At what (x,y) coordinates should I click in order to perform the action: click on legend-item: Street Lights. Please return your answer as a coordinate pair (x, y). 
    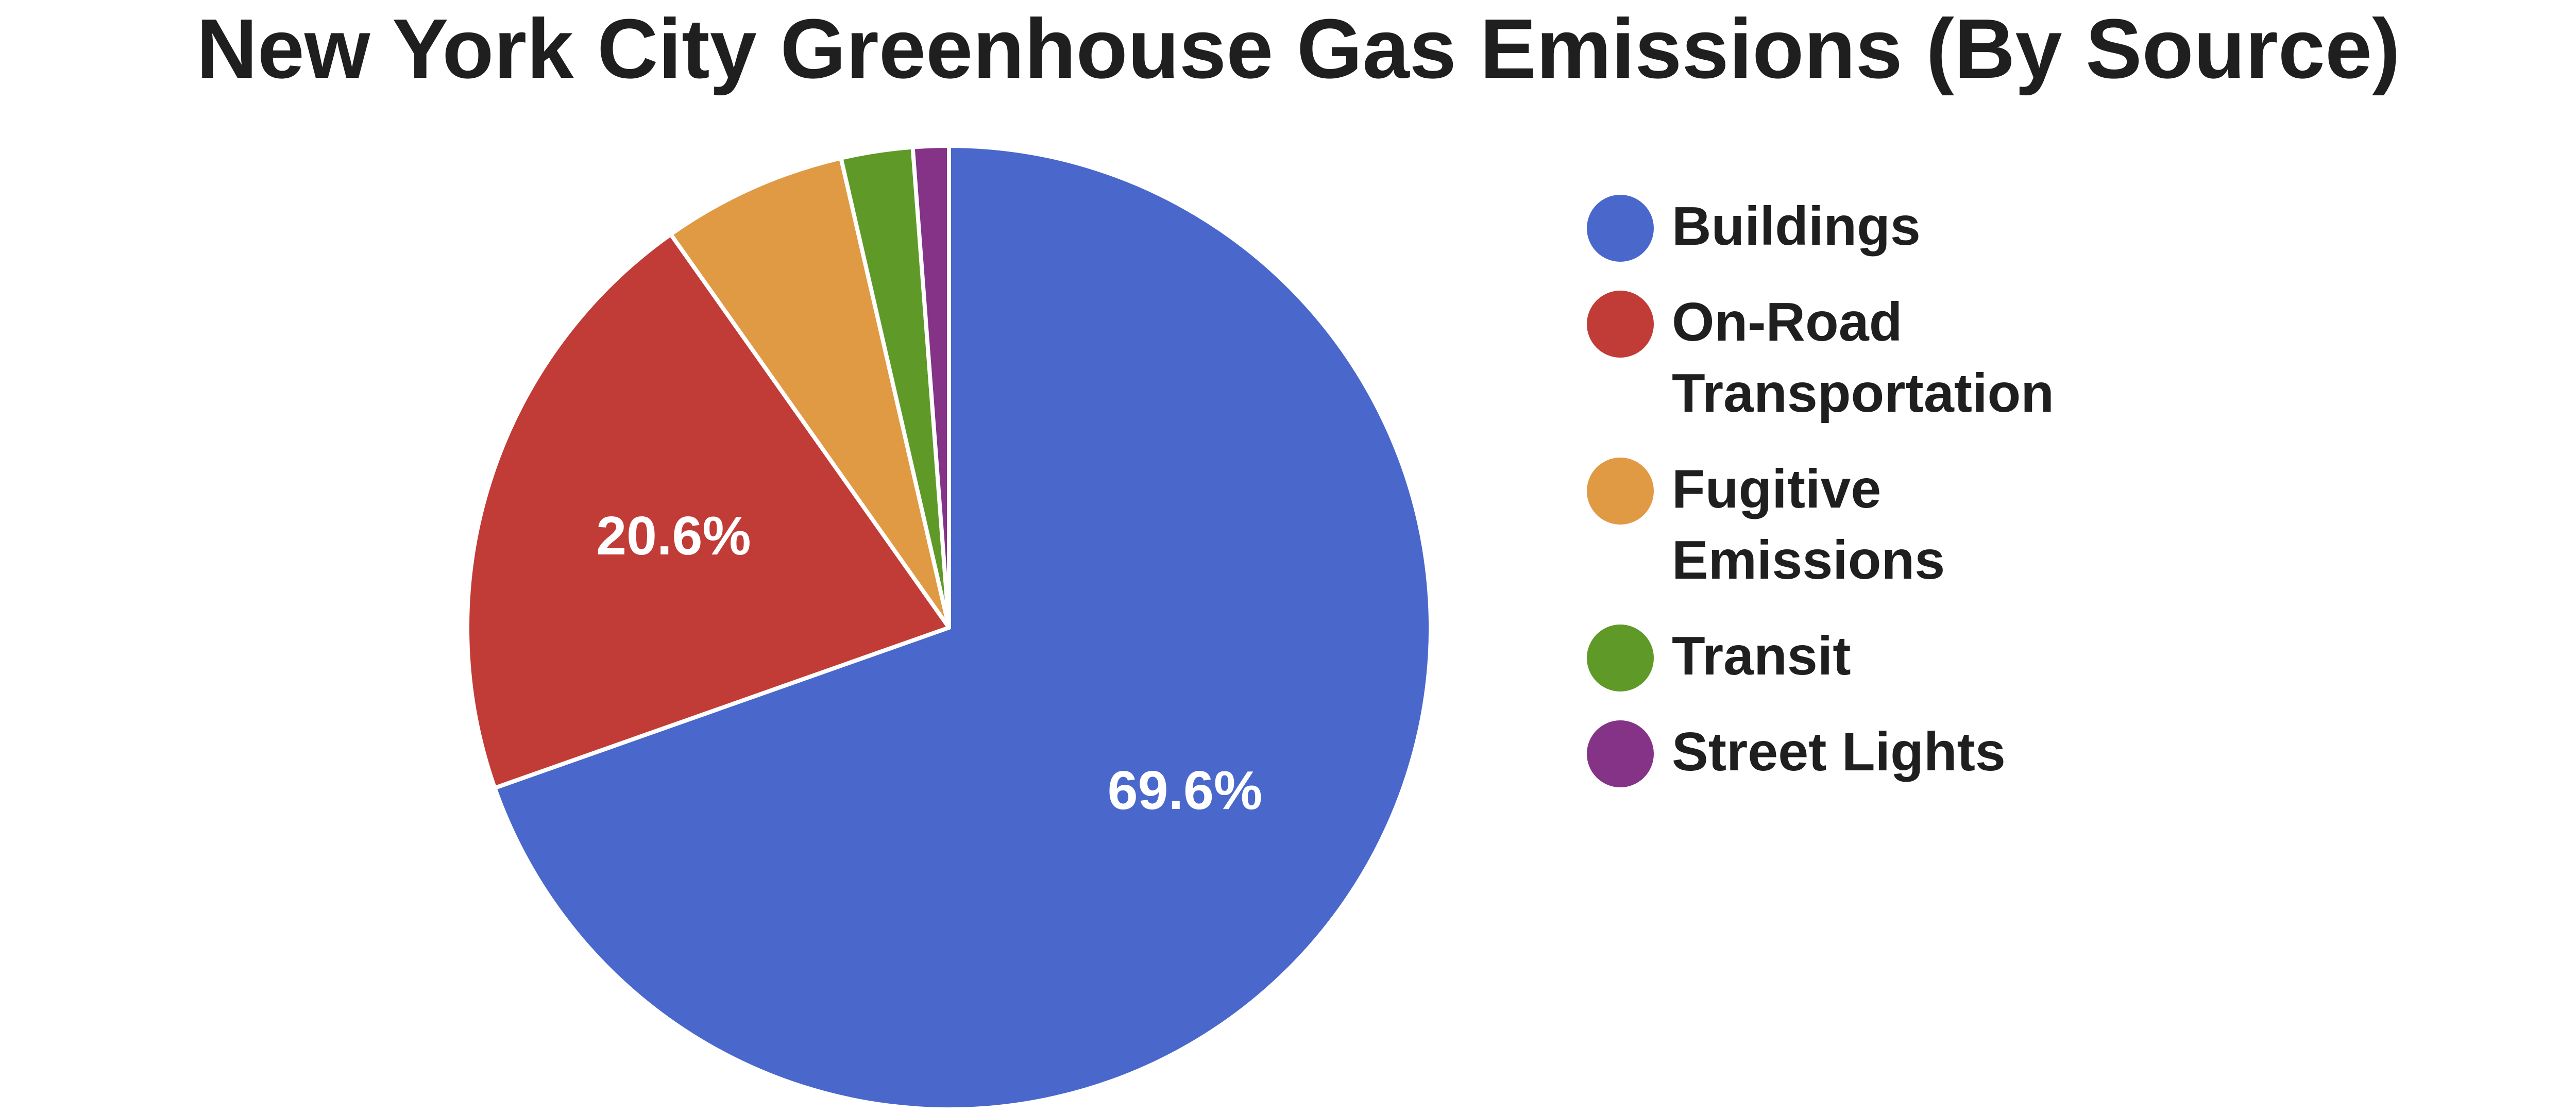
    Looking at the image, I should click on (1947, 751).